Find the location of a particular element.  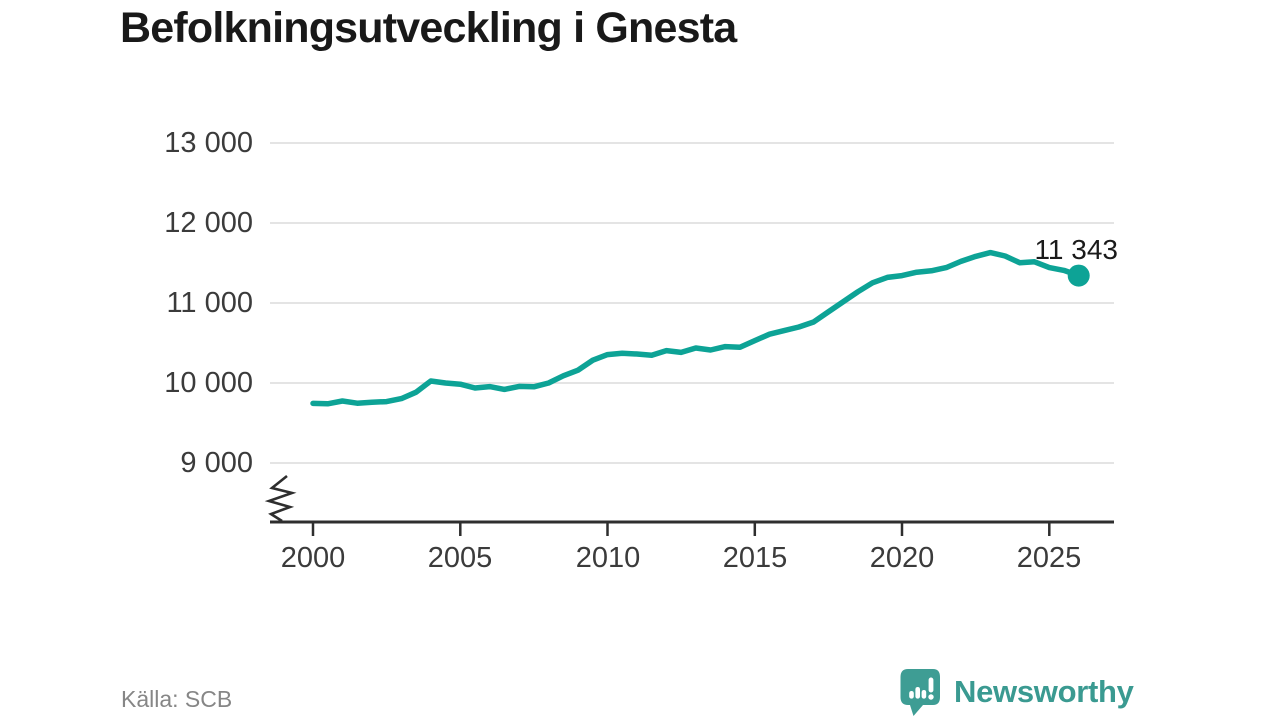

x-axis-tick-label: 2015 is located at coordinates (755, 558).